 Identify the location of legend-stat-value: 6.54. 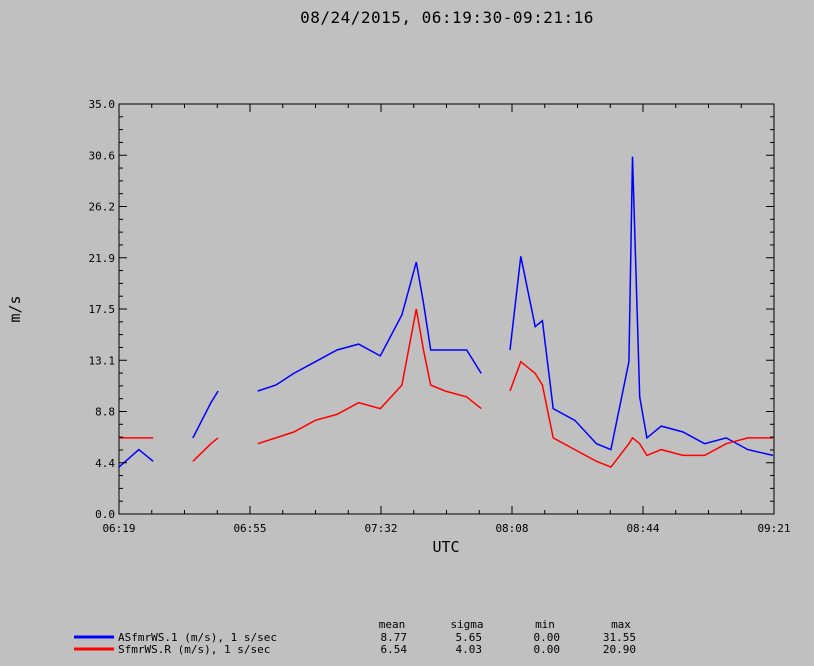
(394, 649).